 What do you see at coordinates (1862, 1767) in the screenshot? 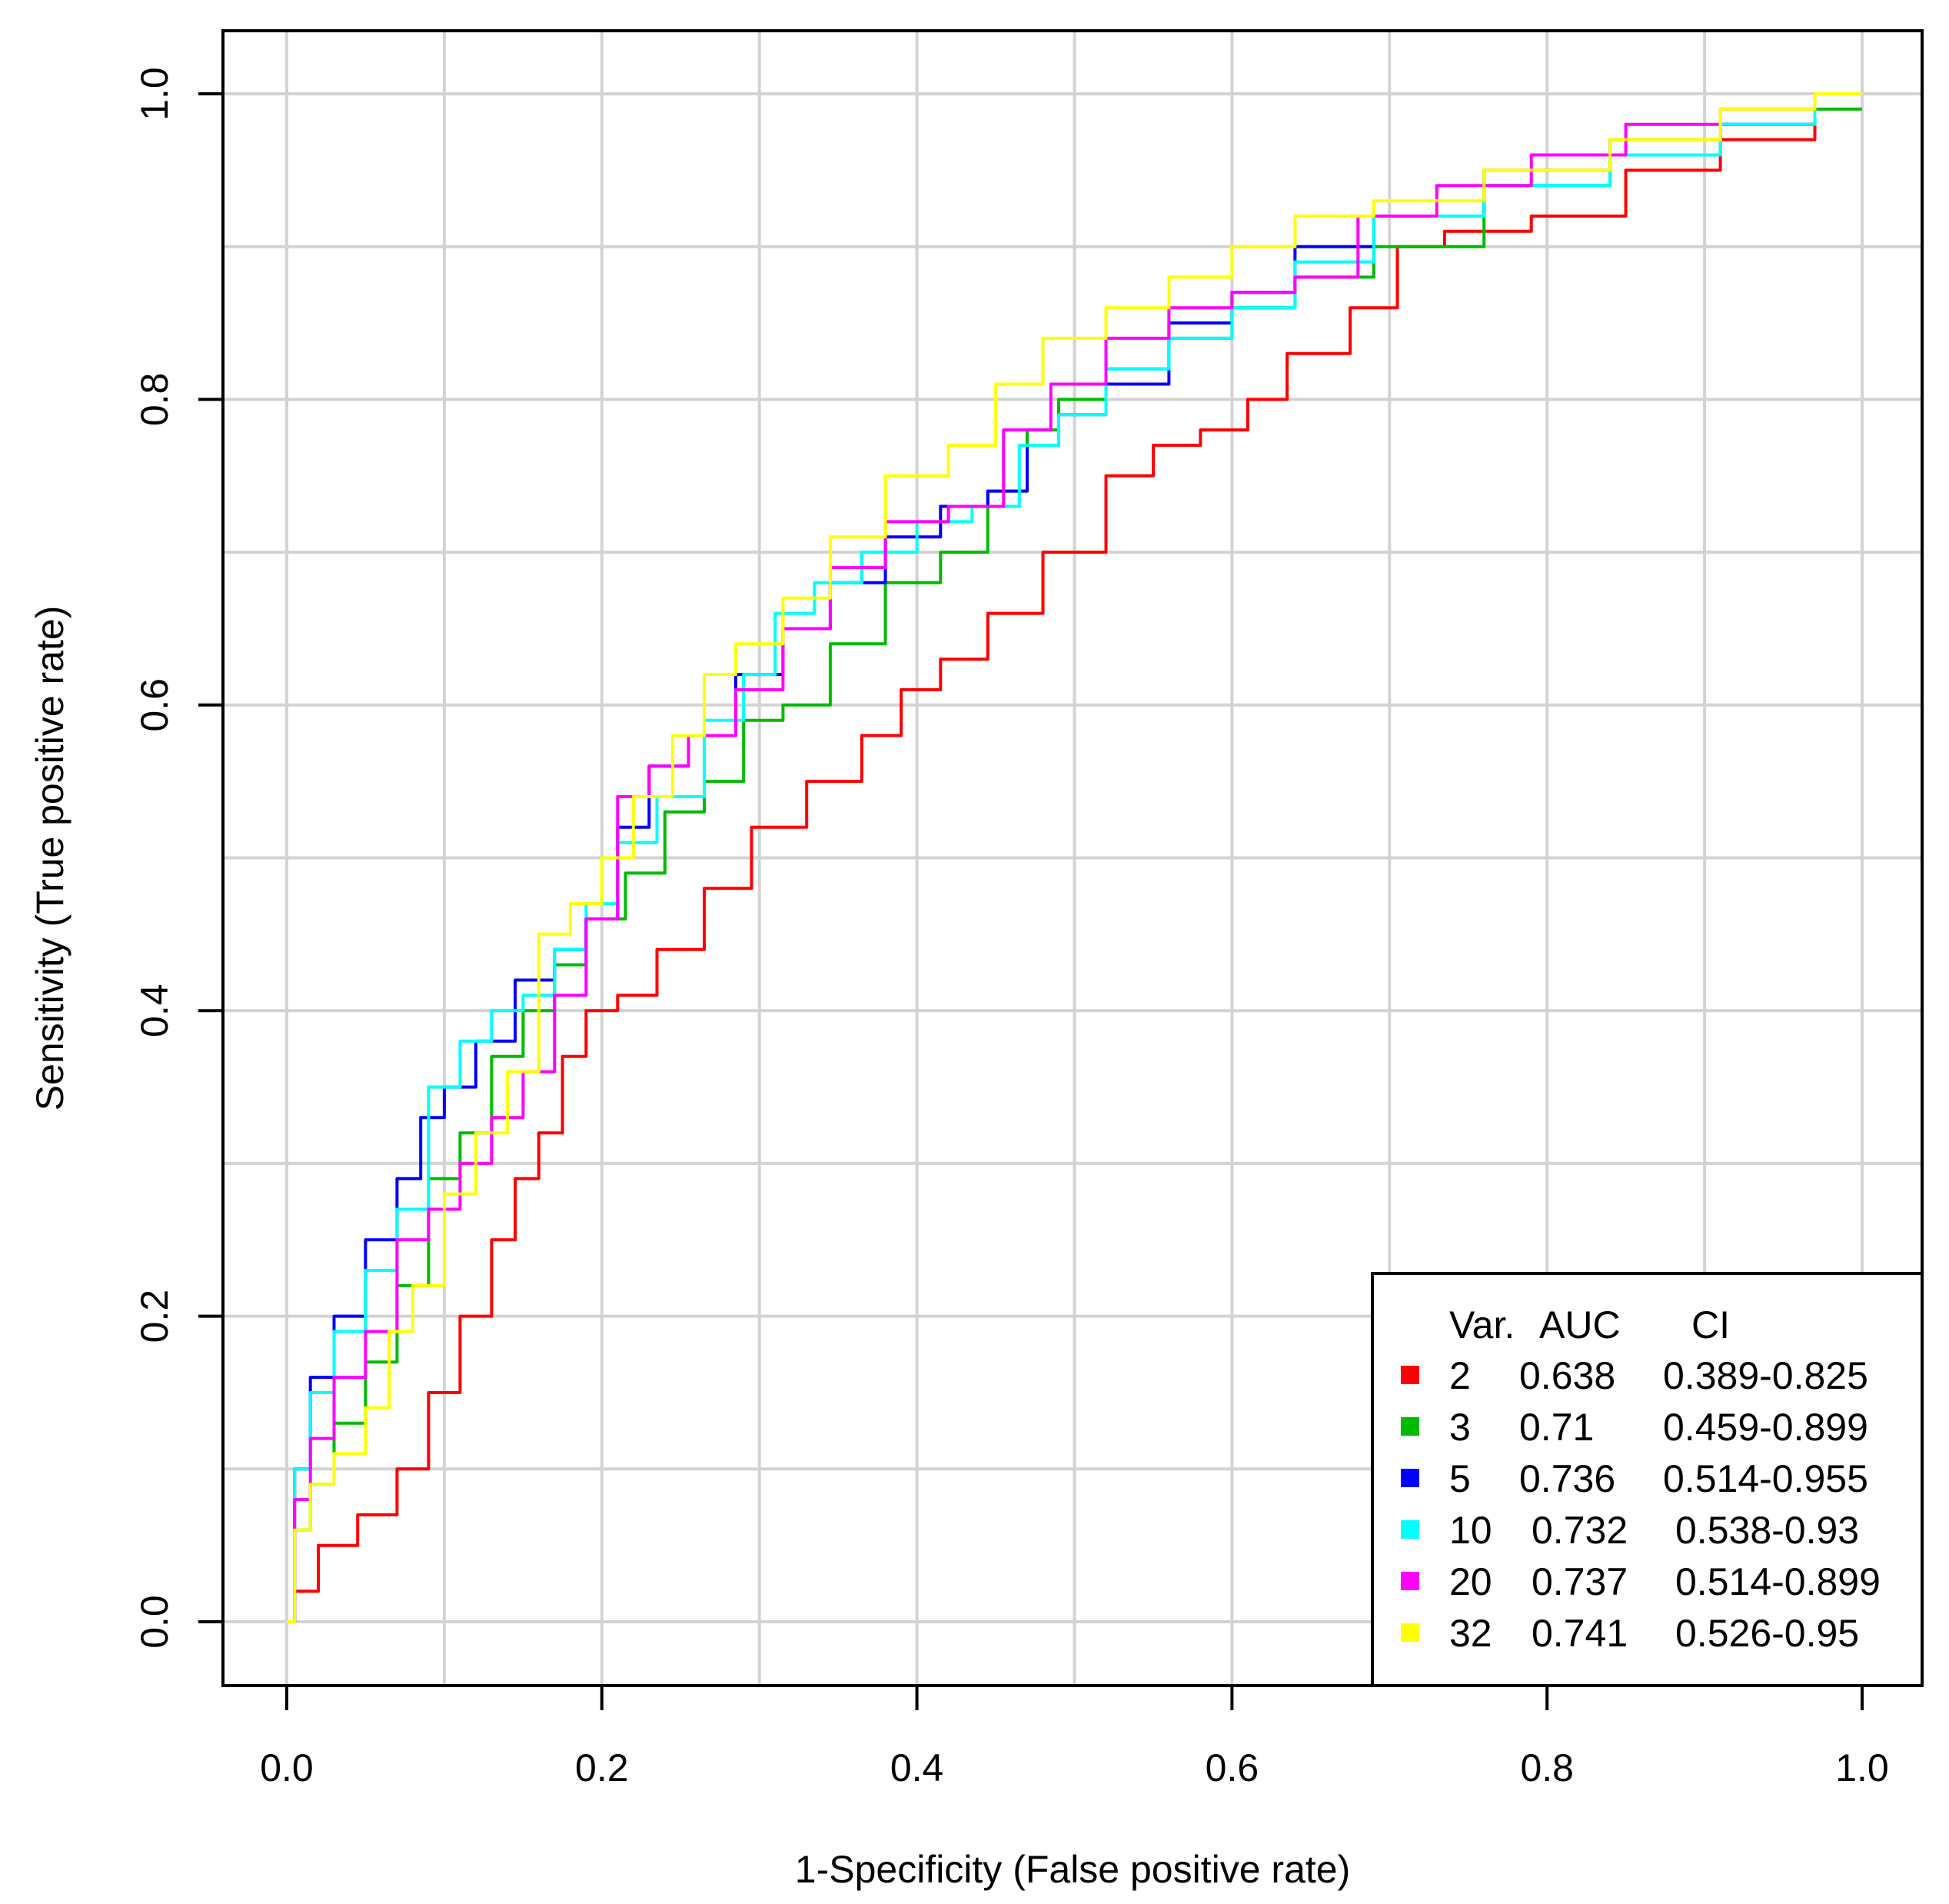
I see `x-tick-label: 1.0` at bounding box center [1862, 1767].